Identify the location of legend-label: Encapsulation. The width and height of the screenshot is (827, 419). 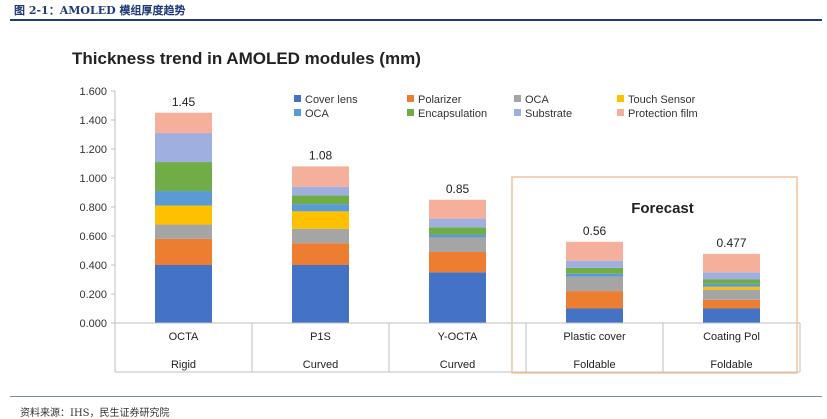
(452, 114).